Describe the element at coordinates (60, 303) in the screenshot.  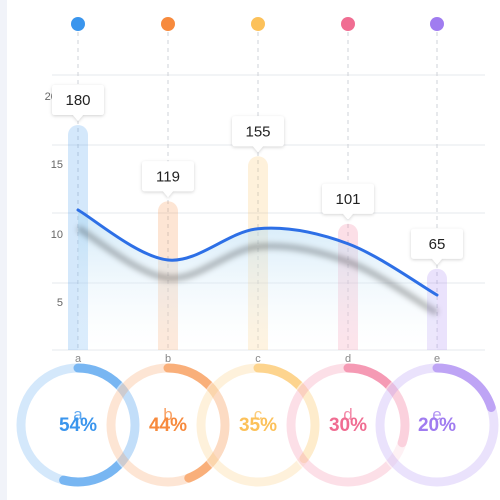
I see `y-tick-label: 5` at that location.